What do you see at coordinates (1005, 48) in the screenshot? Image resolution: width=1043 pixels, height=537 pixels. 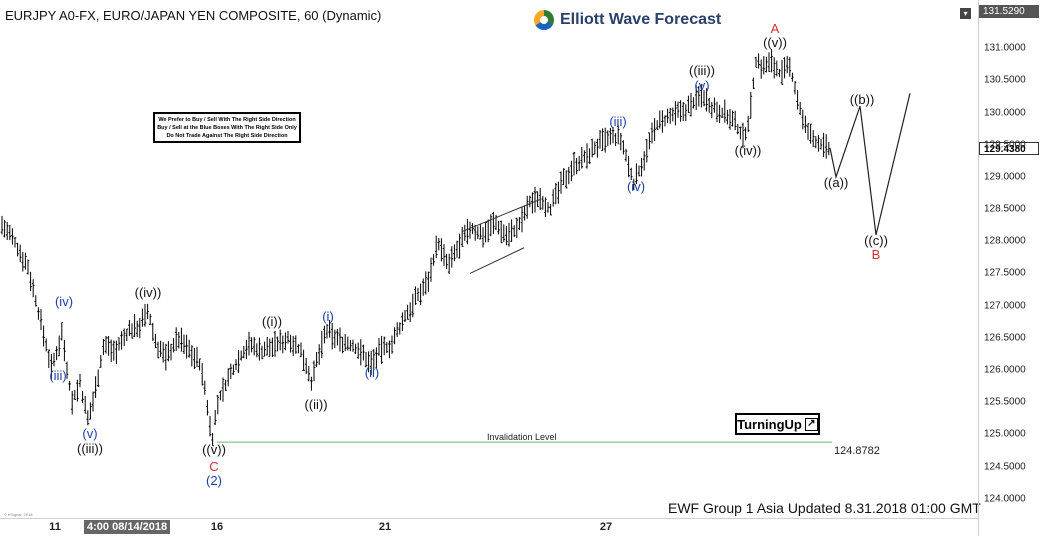 I see `price-tick-label: 131.0000` at bounding box center [1005, 48].